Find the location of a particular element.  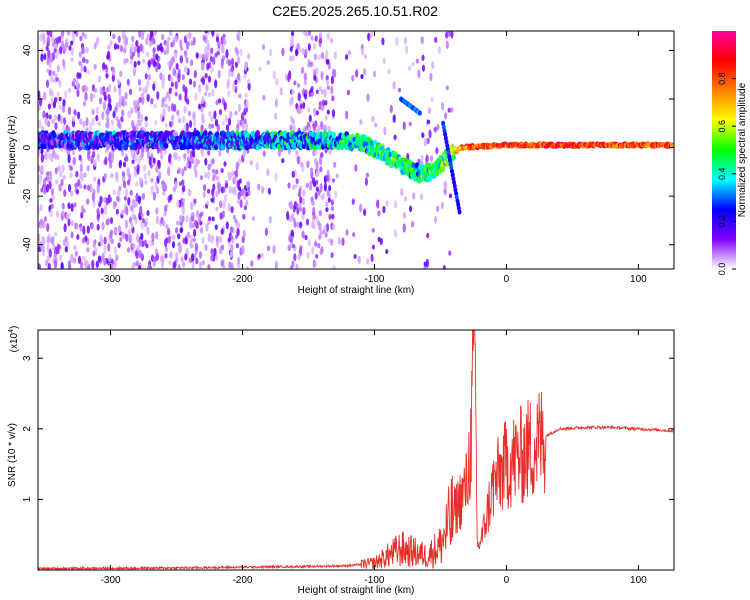

colorbar-ticks: 0.0 0.2 0.4 0.6 0.8 is located at coordinates (726, 173).